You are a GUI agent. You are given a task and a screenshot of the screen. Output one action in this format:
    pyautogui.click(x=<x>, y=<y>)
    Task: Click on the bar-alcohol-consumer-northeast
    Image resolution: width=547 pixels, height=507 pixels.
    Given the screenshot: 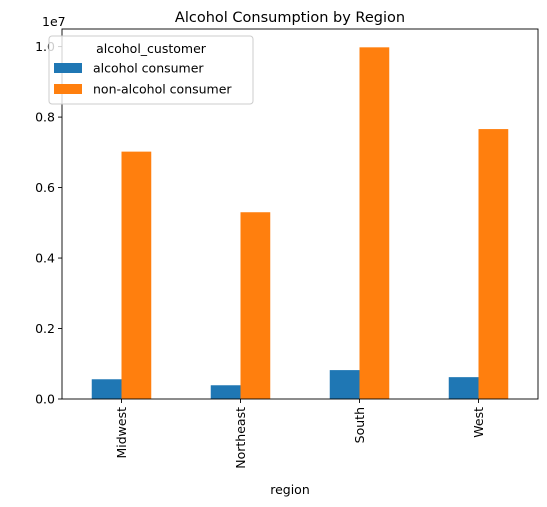 What is the action you would take?
    pyautogui.click(x=225, y=392)
    